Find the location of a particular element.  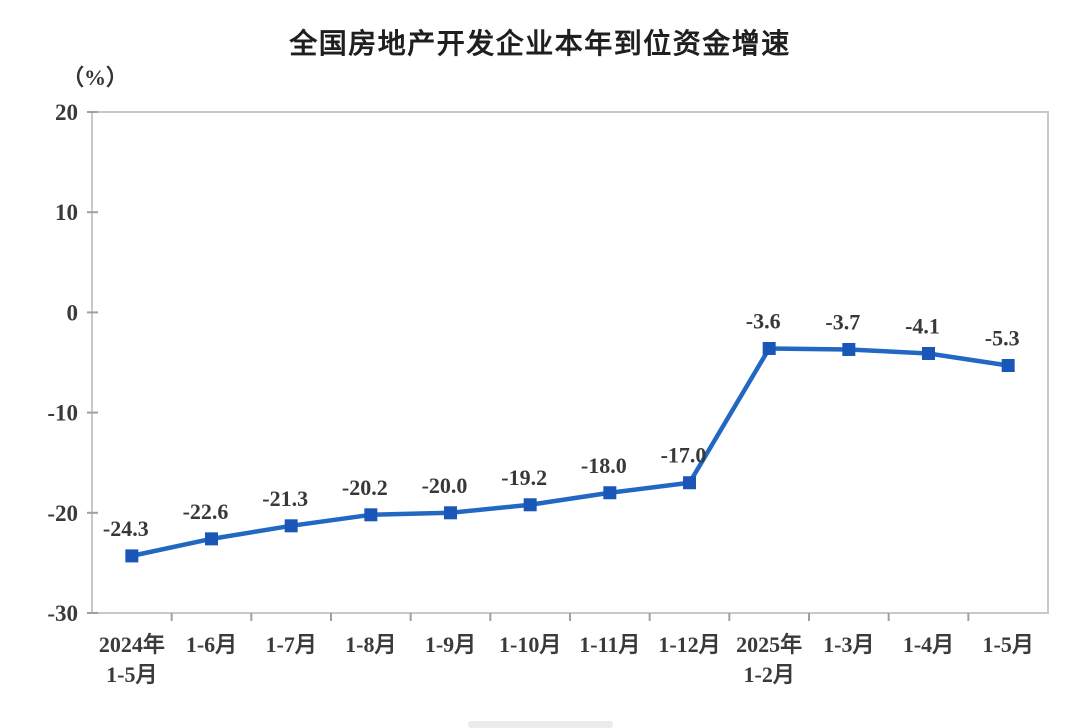

data-point-label: -4.1 is located at coordinates (922, 325).